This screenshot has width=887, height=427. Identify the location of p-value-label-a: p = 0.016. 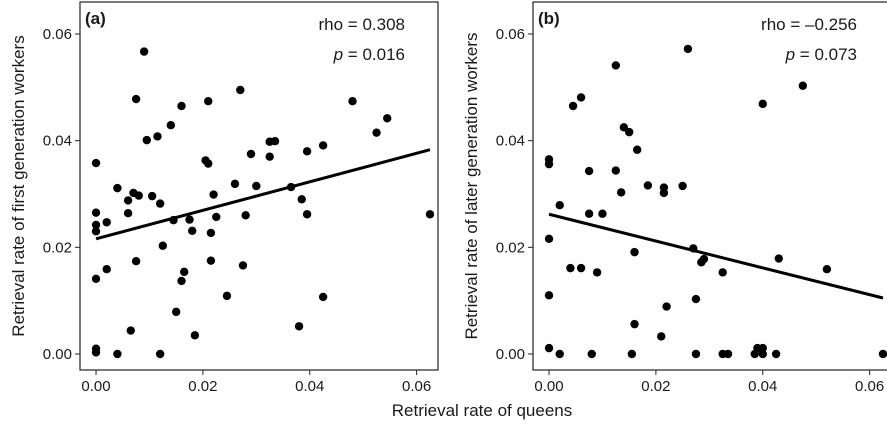
(369, 54).